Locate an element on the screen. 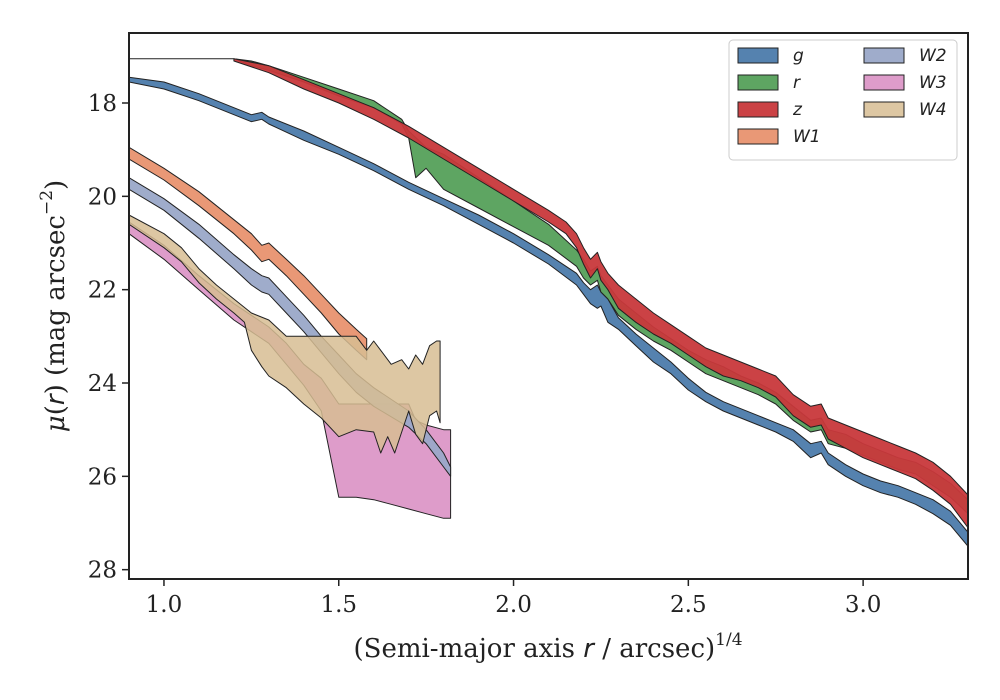  legend-swatch-w2 is located at coordinates (884, 55).